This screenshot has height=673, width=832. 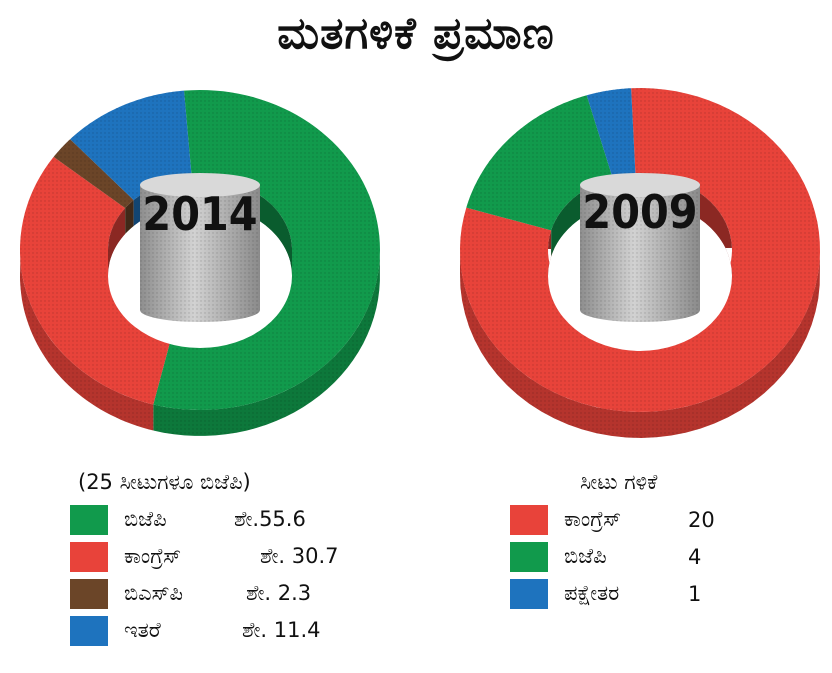 What do you see at coordinates (204, 556) in the screenshot?
I see `legend-item-congress-2014: ಕಾಂಗ್ರೆಸ್ ಶೇ. 30.7` at bounding box center [204, 556].